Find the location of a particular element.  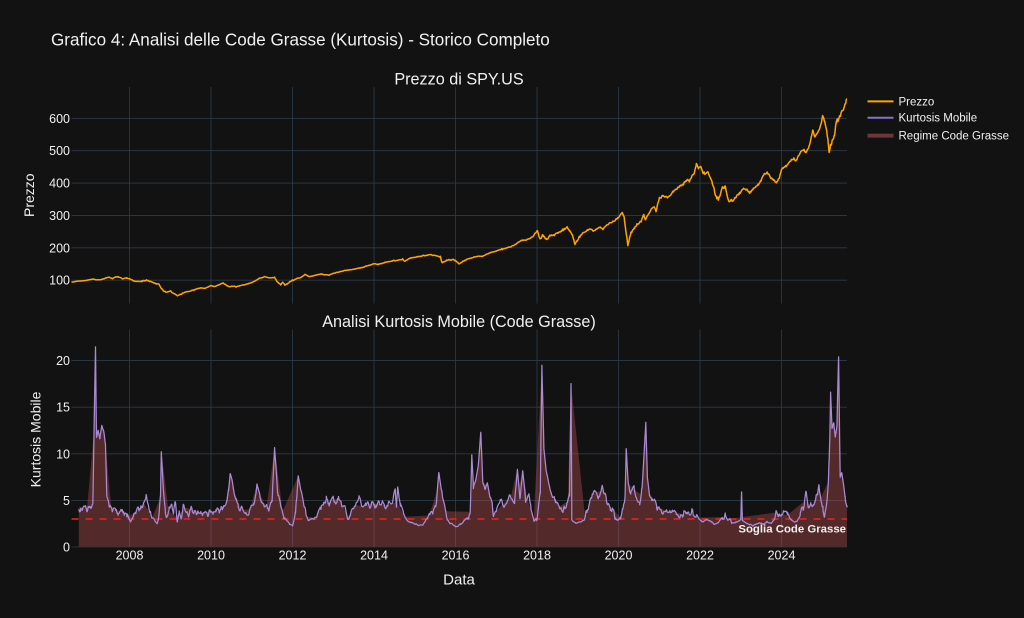

svg-text: 5 is located at coordinates (66, 501).